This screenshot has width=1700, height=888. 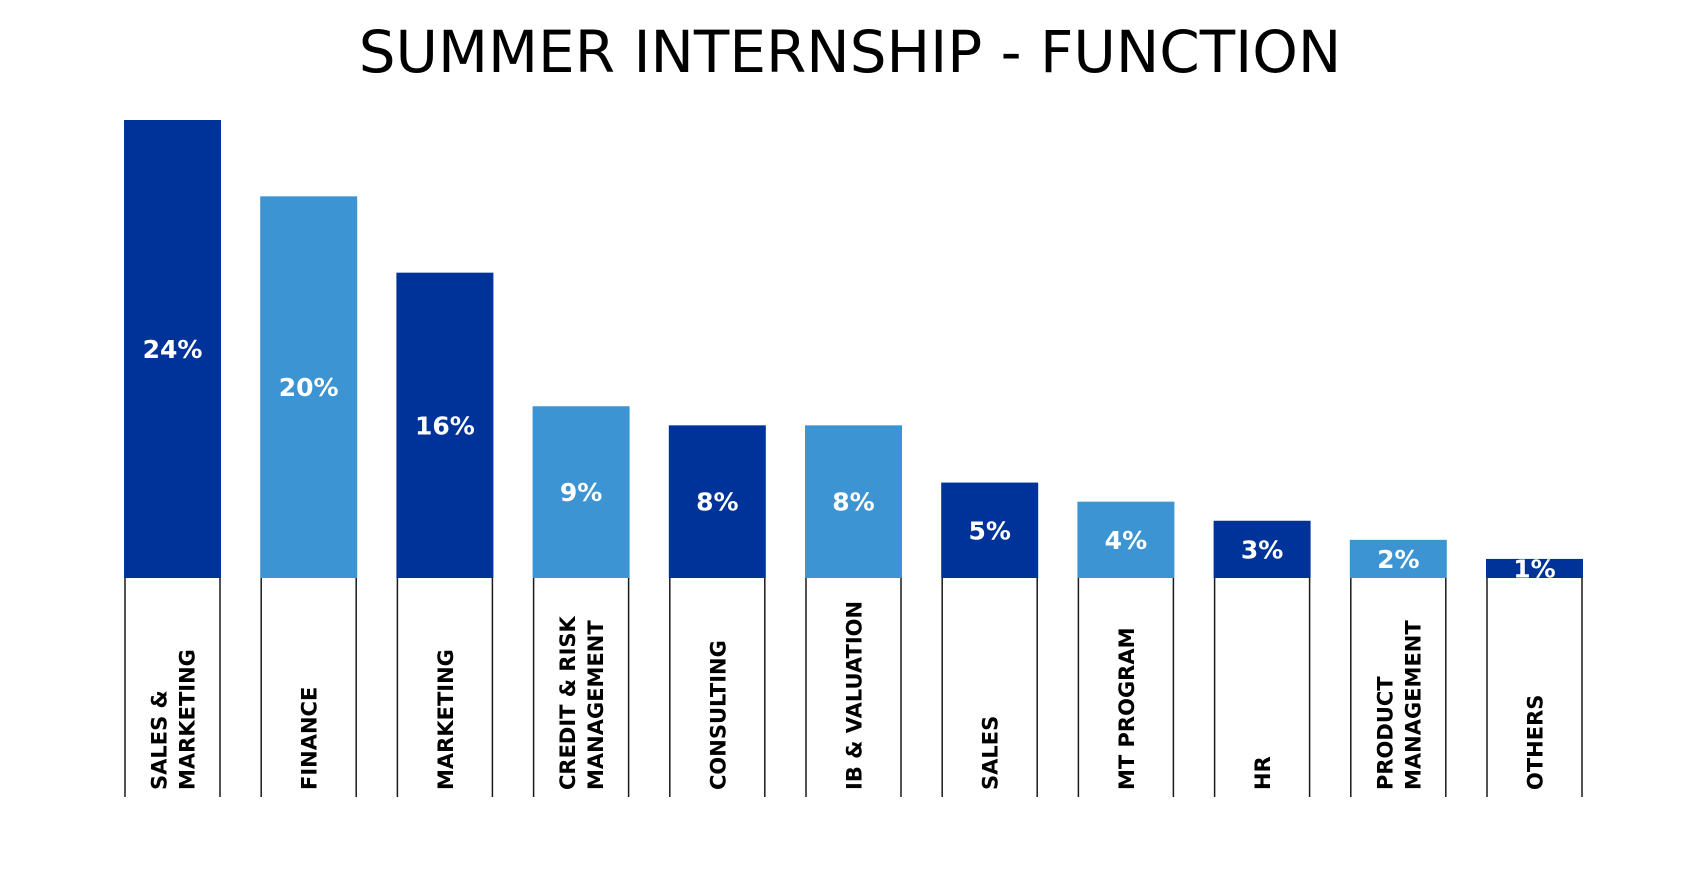 I want to click on category-label: SALES, so click(x=991, y=753).